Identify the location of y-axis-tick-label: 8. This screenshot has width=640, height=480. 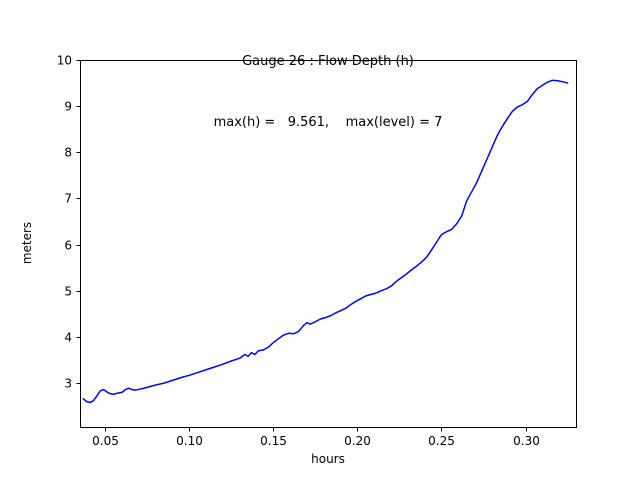
(68, 153).